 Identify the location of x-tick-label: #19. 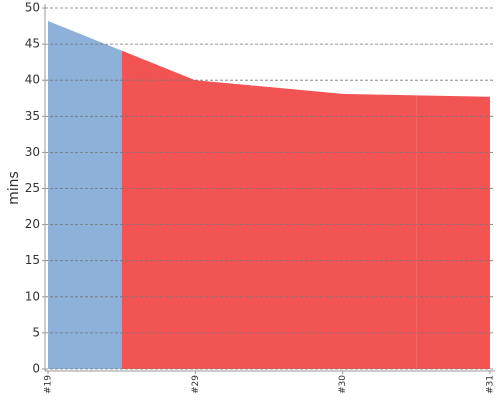
(49, 384).